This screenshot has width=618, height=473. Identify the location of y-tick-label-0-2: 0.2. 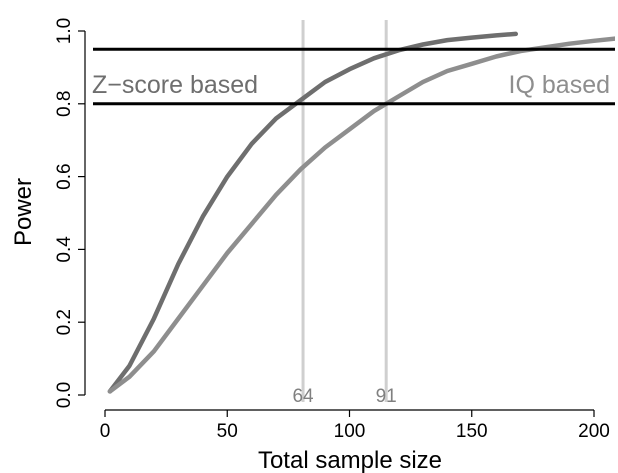
(64, 322).